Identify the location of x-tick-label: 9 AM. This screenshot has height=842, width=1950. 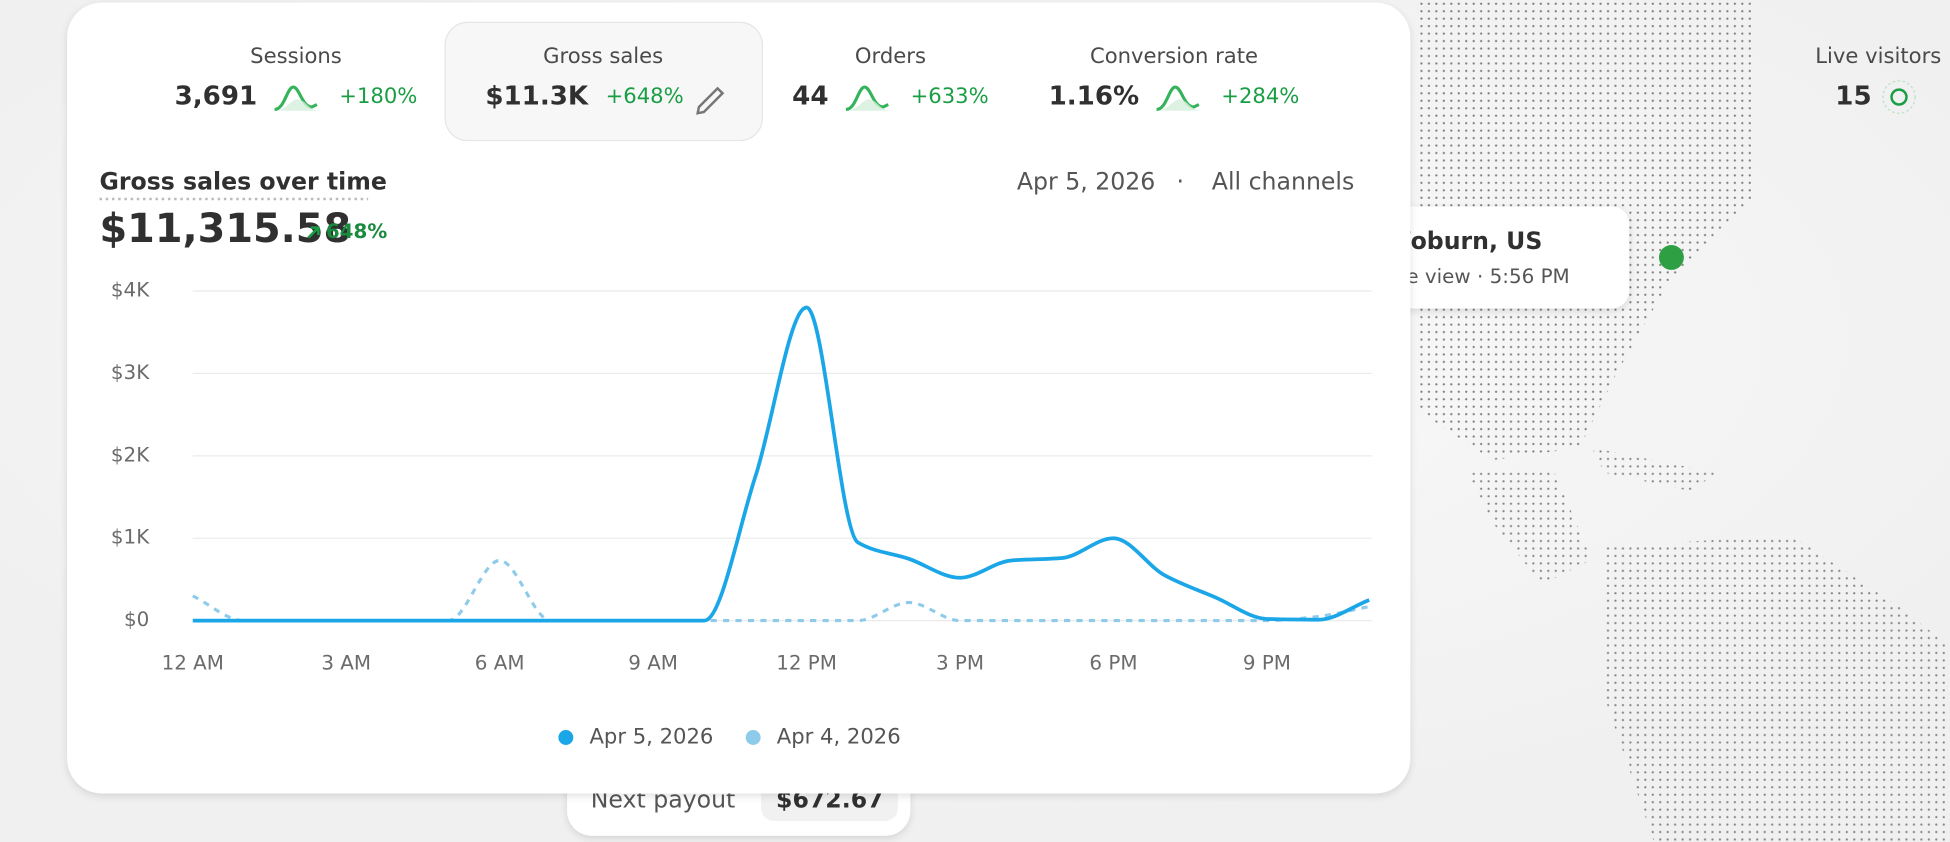
(653, 663).